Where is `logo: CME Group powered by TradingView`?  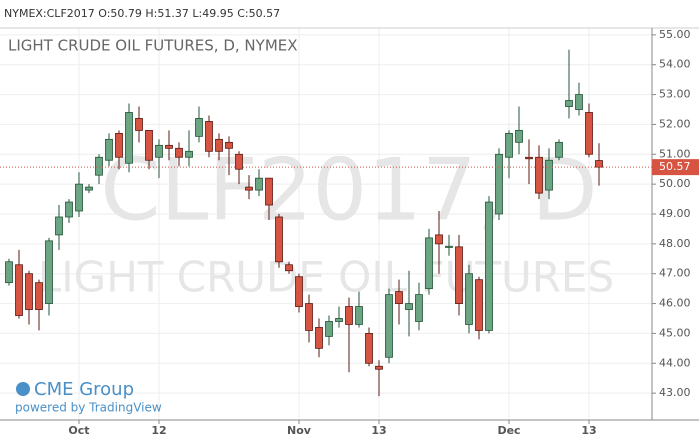 logo: CME Group powered by TradingView is located at coordinates (88, 397).